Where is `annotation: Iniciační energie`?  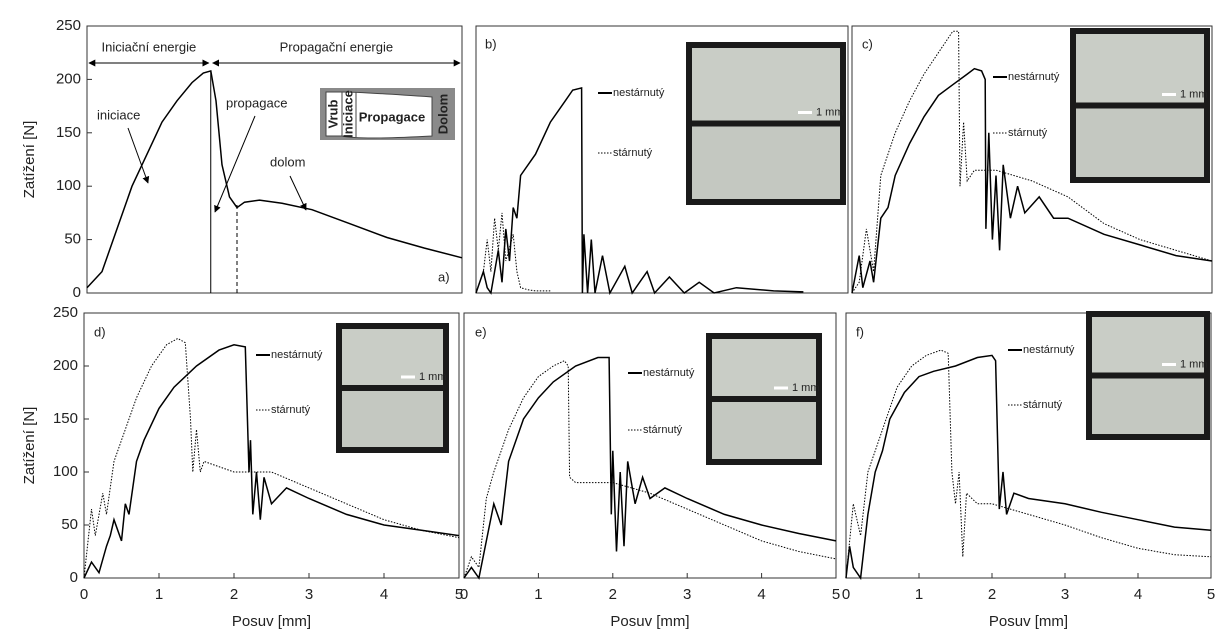 annotation: Iniciační energie is located at coordinates (149, 46).